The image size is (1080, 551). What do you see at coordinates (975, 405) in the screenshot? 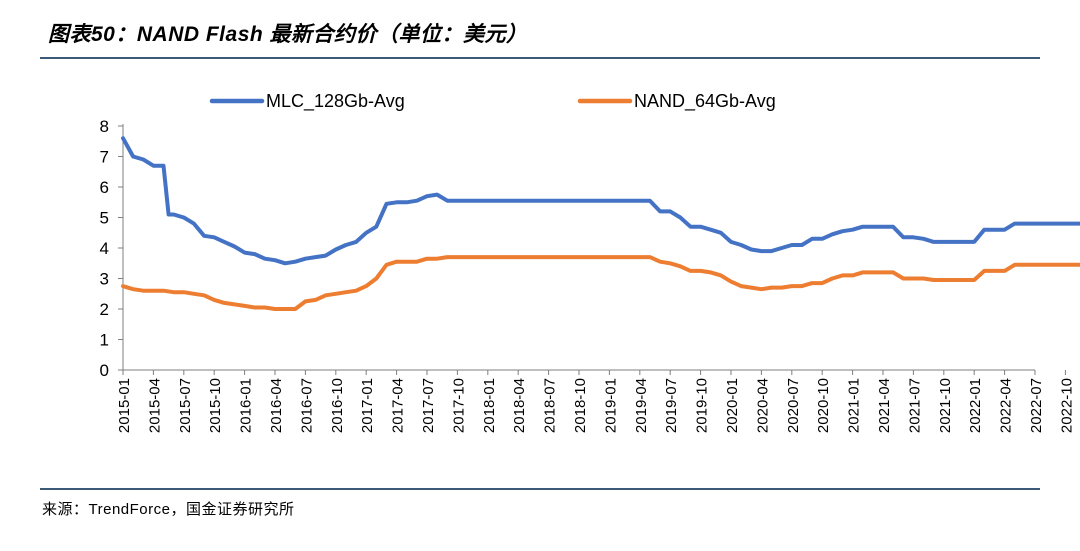
I see `x-tick-label: 2022-01` at bounding box center [975, 405].